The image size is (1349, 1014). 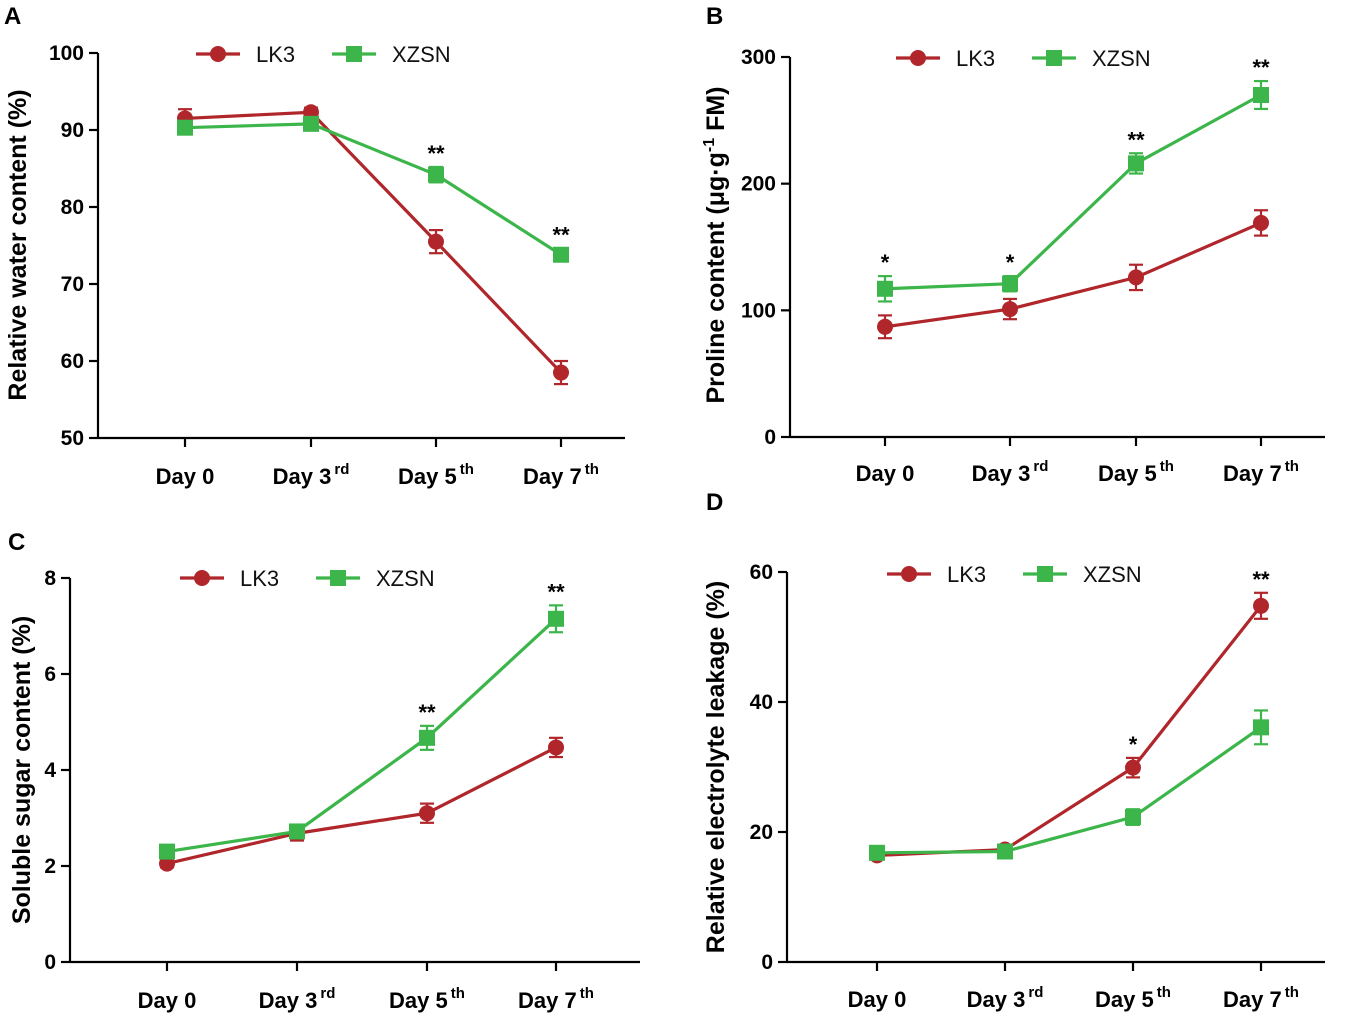 What do you see at coordinates (50, 866) in the screenshot?
I see `y-tick-label: 2` at bounding box center [50, 866].